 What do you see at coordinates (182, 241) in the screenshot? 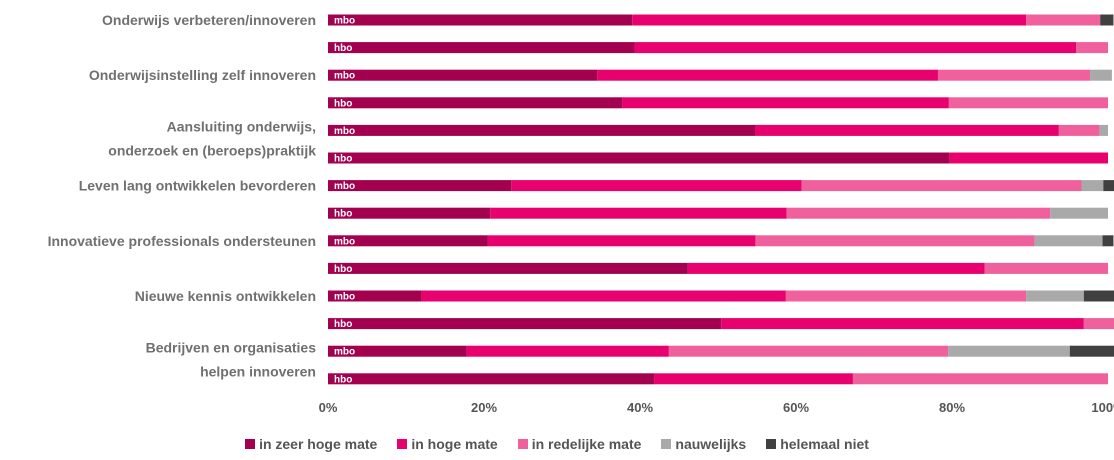
I see `category-label: Innovatieve professionals ondersteunen` at bounding box center [182, 241].